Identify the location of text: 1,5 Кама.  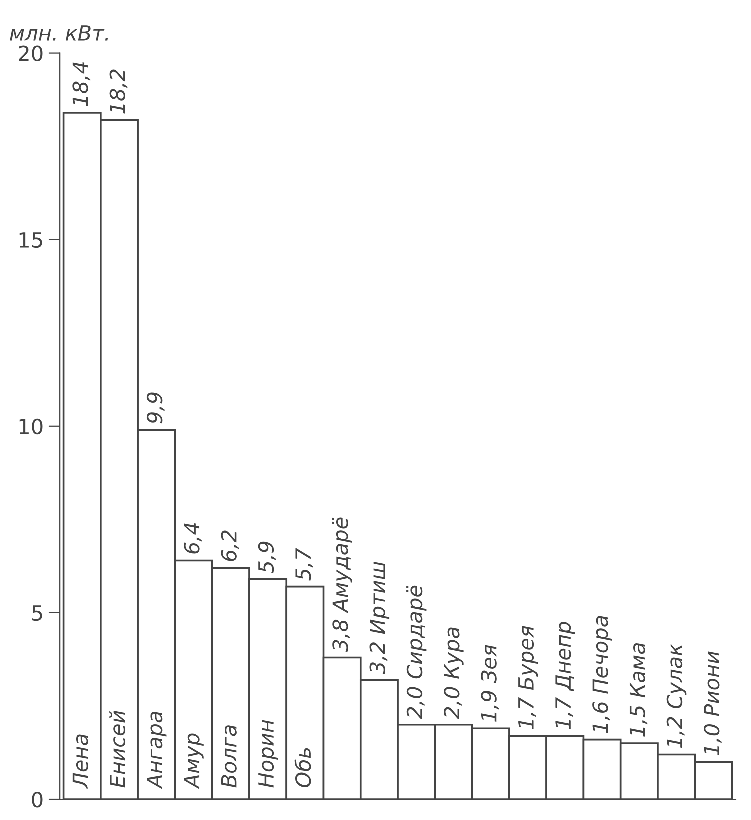
(639, 690).